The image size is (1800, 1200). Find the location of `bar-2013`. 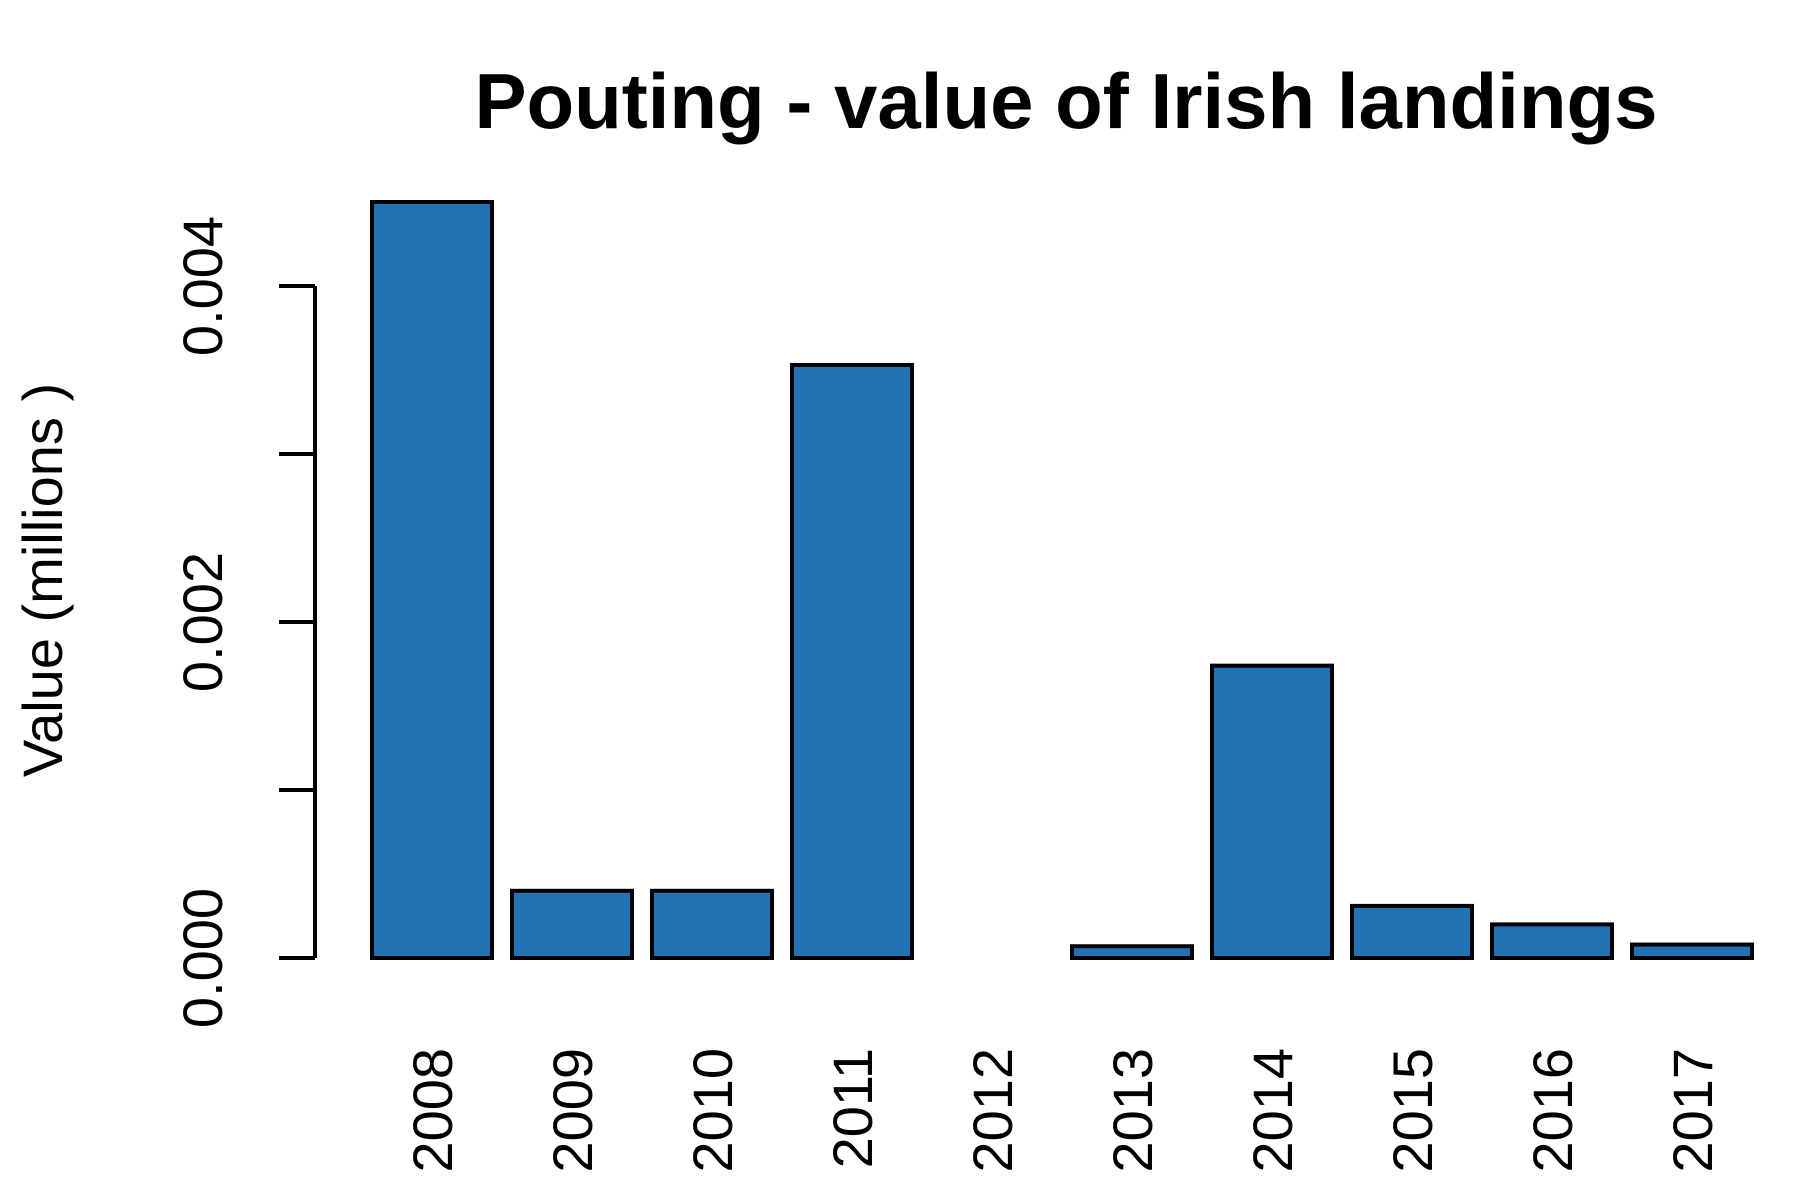

bar-2013 is located at coordinates (1132, 952).